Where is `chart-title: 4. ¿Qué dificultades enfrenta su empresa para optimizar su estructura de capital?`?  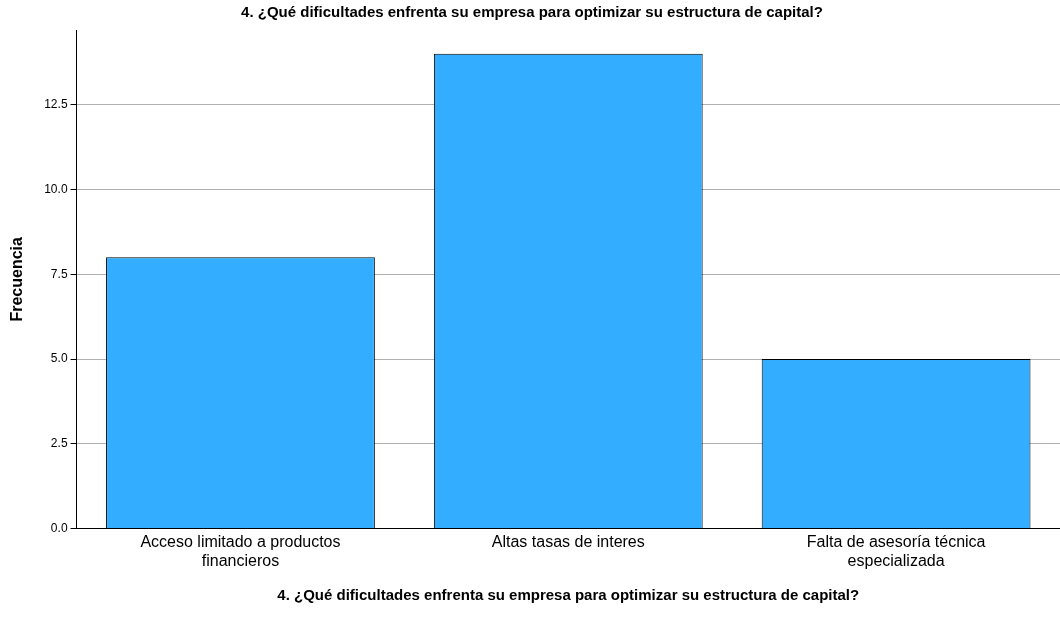
chart-title: 4. ¿Qué dificultades enfrenta su empresa para optimizar su estructura de capital? is located at coordinates (532, 12).